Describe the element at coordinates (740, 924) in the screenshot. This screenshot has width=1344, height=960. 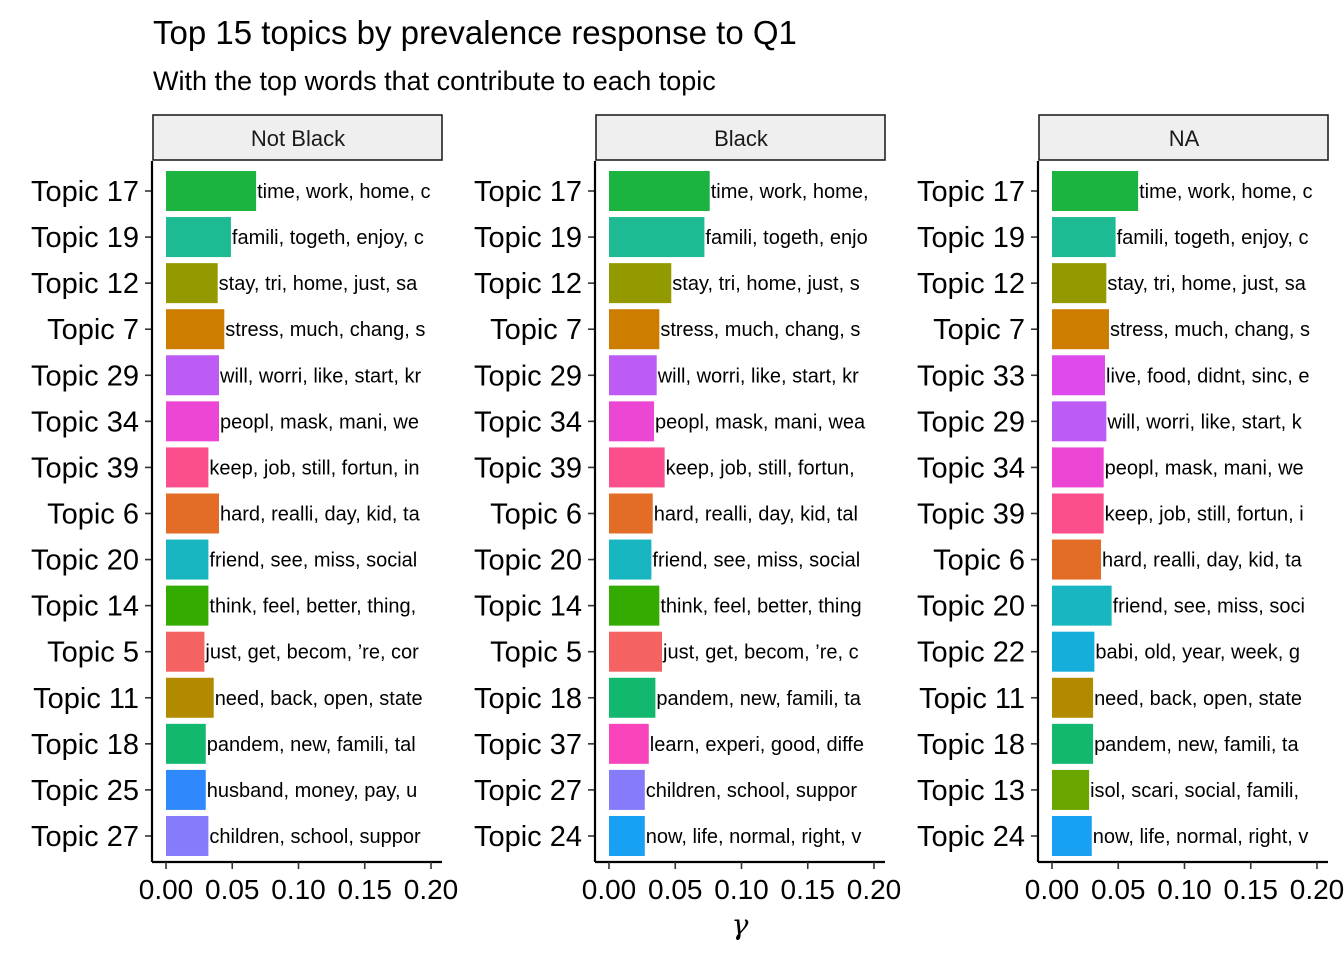
I see `x-axis-label: γ` at that location.